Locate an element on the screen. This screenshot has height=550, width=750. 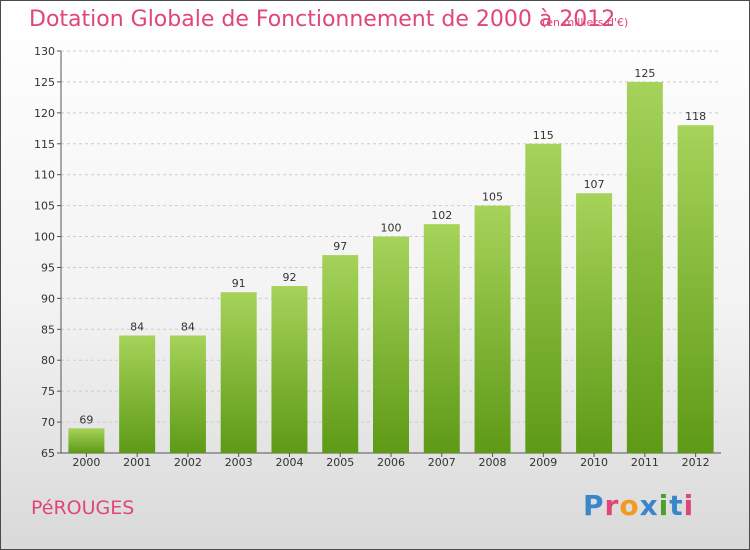
bar-value-label: 105 is located at coordinates (492, 197).